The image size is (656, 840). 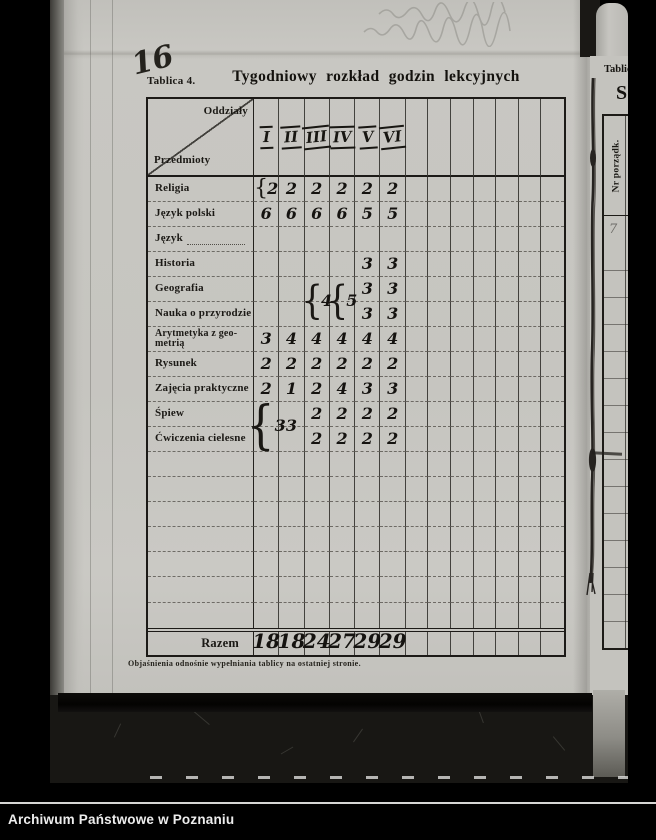 I want to click on bleedthrough-handwriting, so click(x=437, y=24).